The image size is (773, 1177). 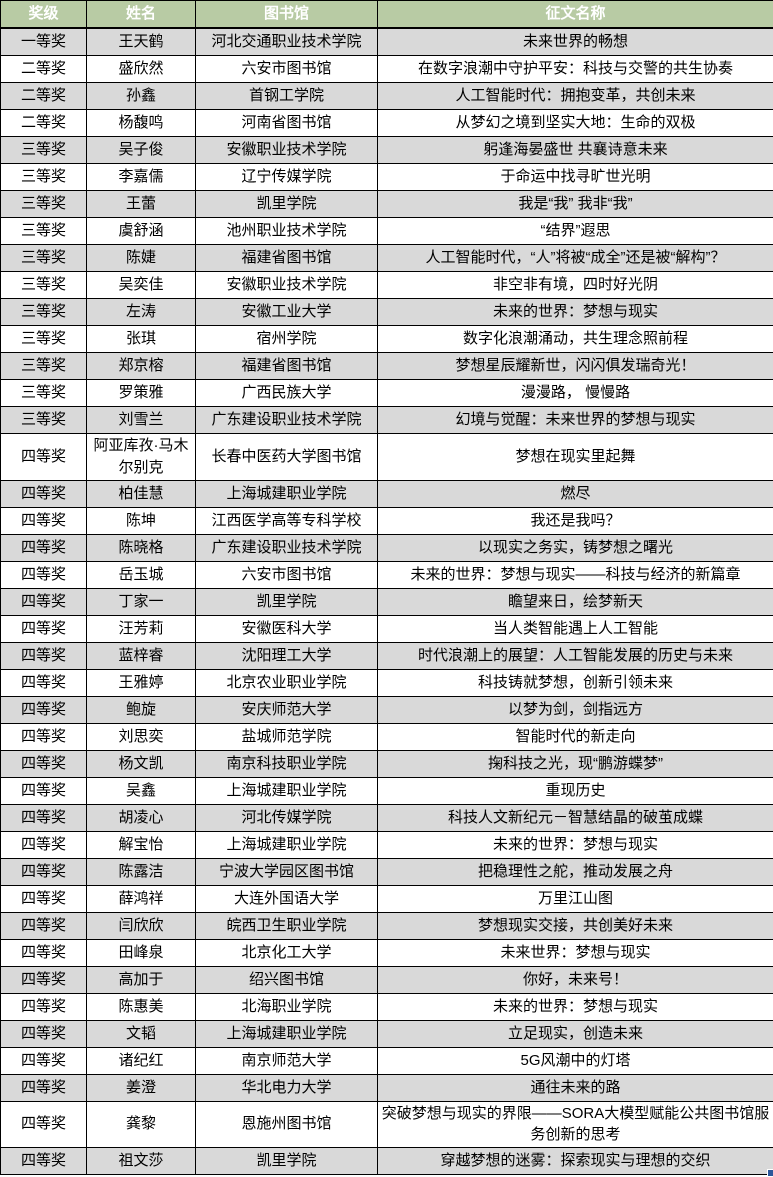 What do you see at coordinates (770, 1173) in the screenshot?
I see `fill-handle` at bounding box center [770, 1173].